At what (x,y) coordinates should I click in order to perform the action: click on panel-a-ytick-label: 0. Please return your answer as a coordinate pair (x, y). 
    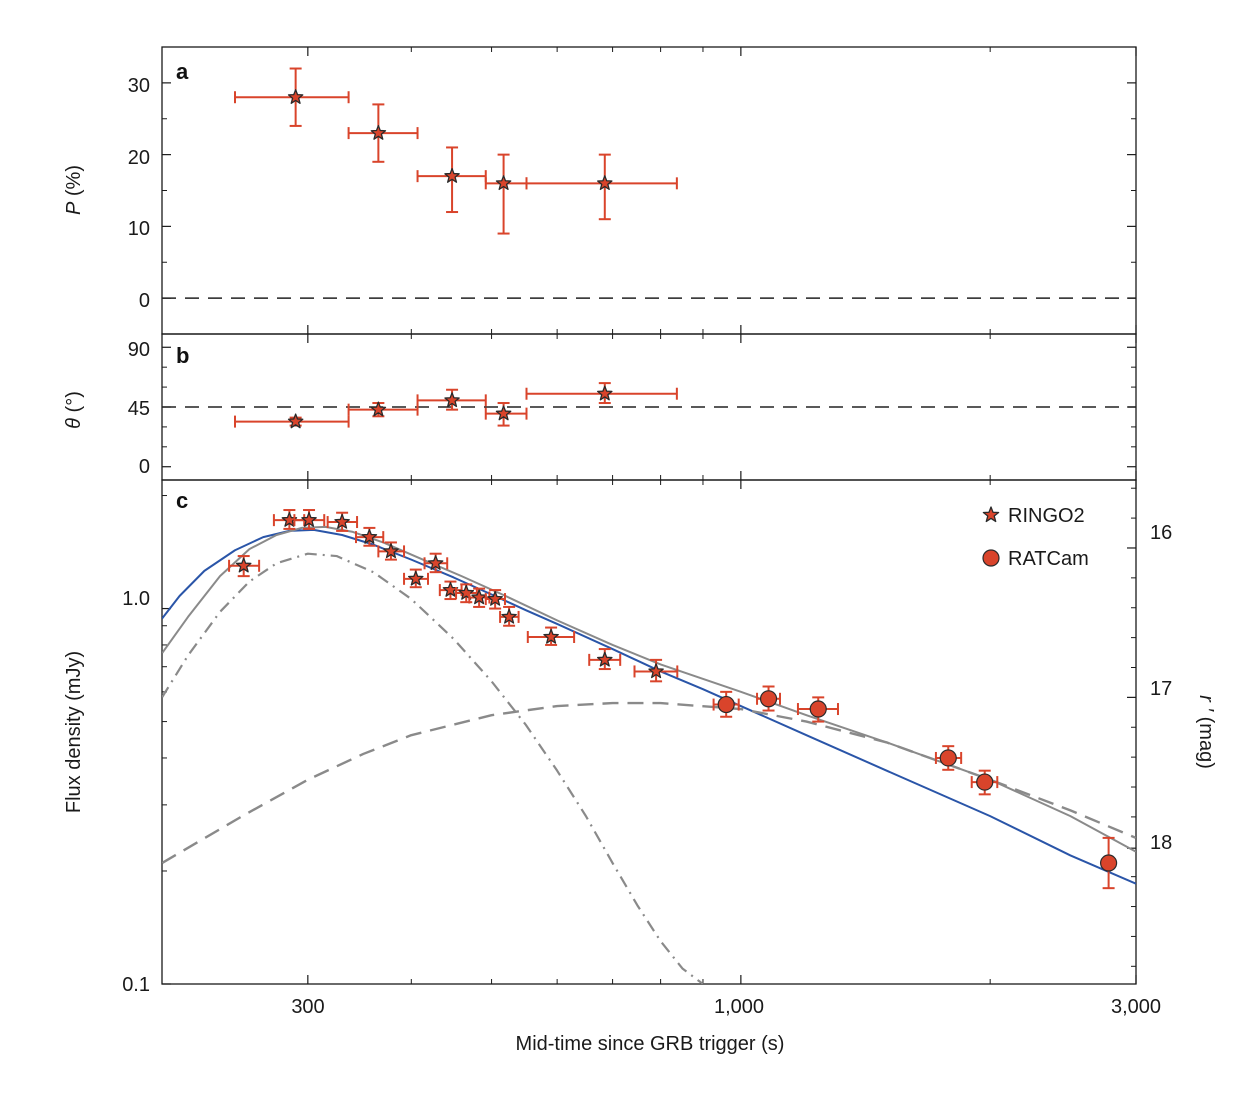
    Looking at the image, I should click on (144, 301).